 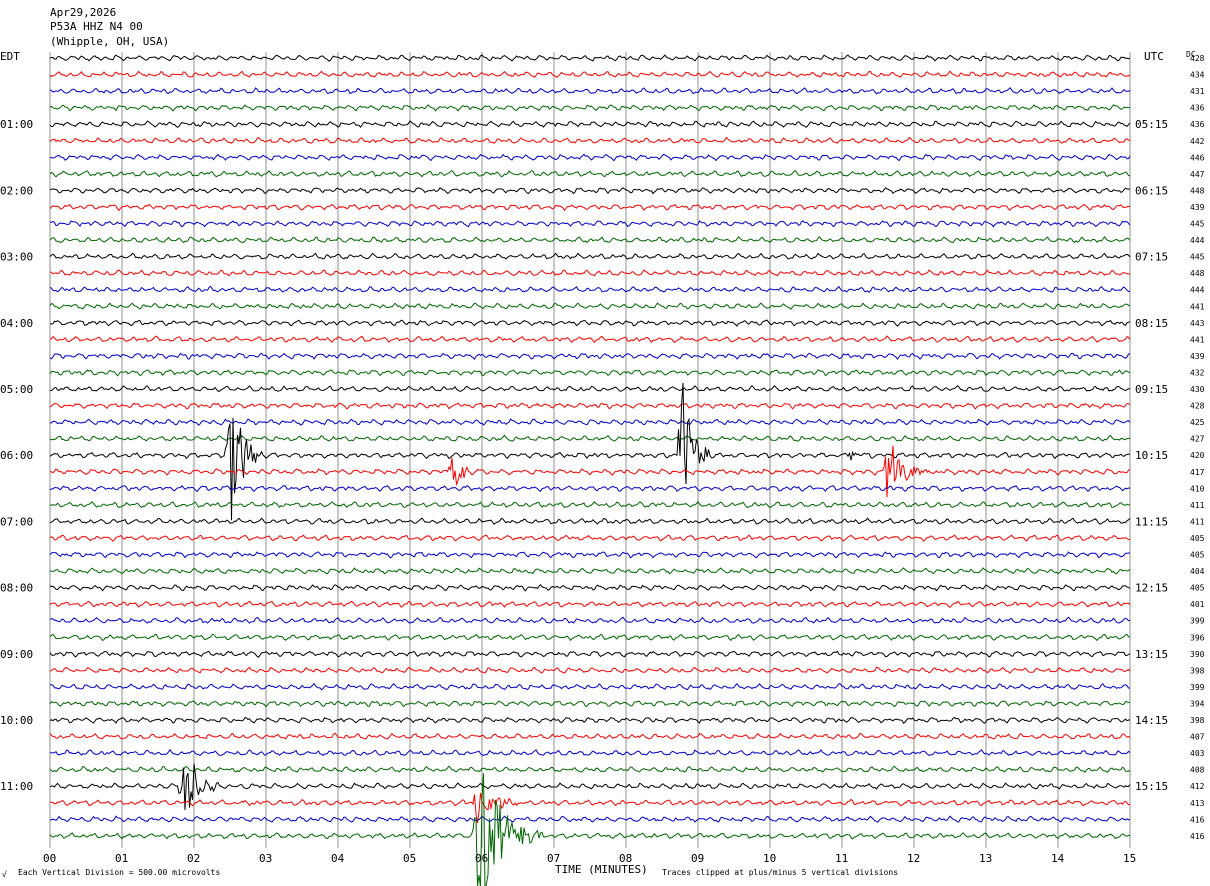 What do you see at coordinates (1151, 190) in the screenshot?
I see `right-hour-label: 06:15` at bounding box center [1151, 190].